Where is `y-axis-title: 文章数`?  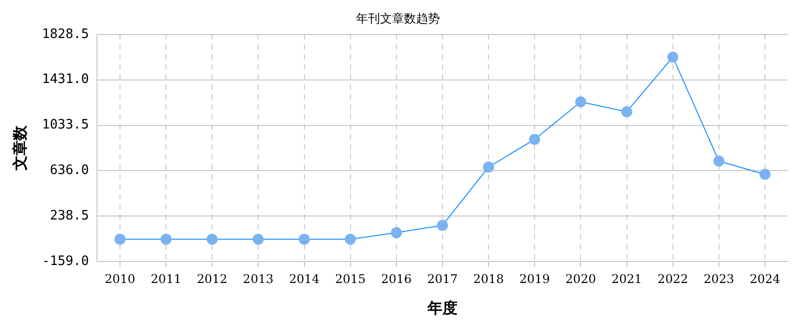 y-axis-title: 文章数 is located at coordinates (19, 148).